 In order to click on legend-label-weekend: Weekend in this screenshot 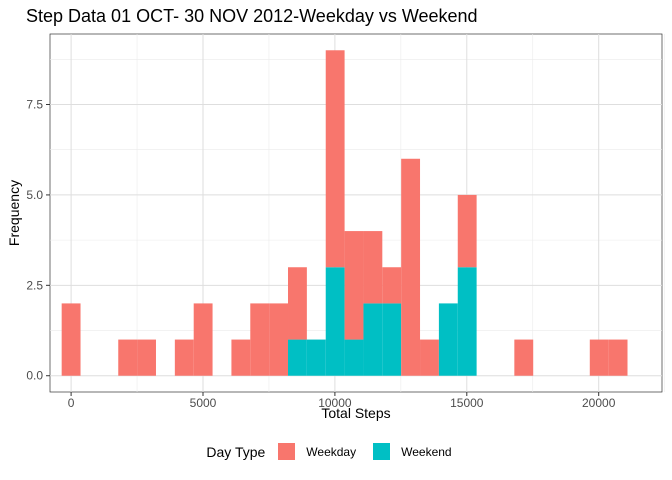, I will do `click(426, 451)`.